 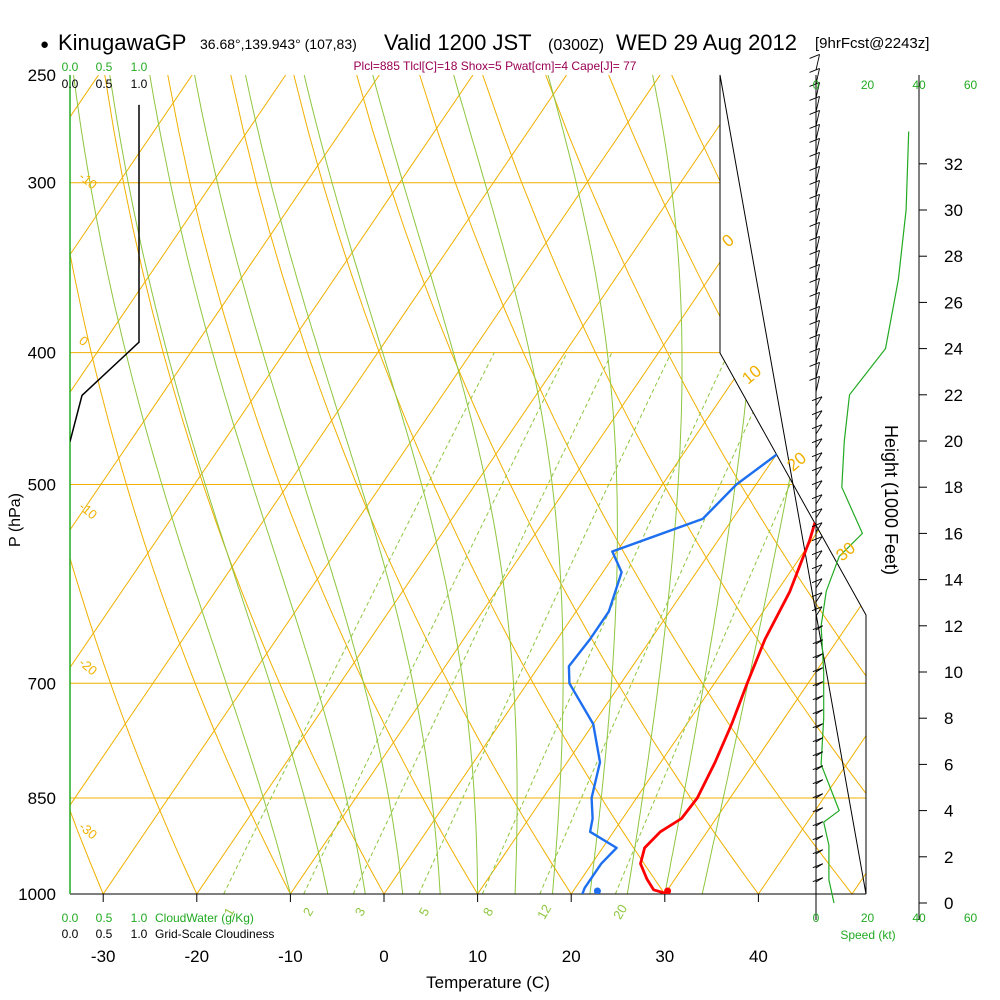 What do you see at coordinates (953, 164) in the screenshot?
I see `height-tick-label: 32` at bounding box center [953, 164].